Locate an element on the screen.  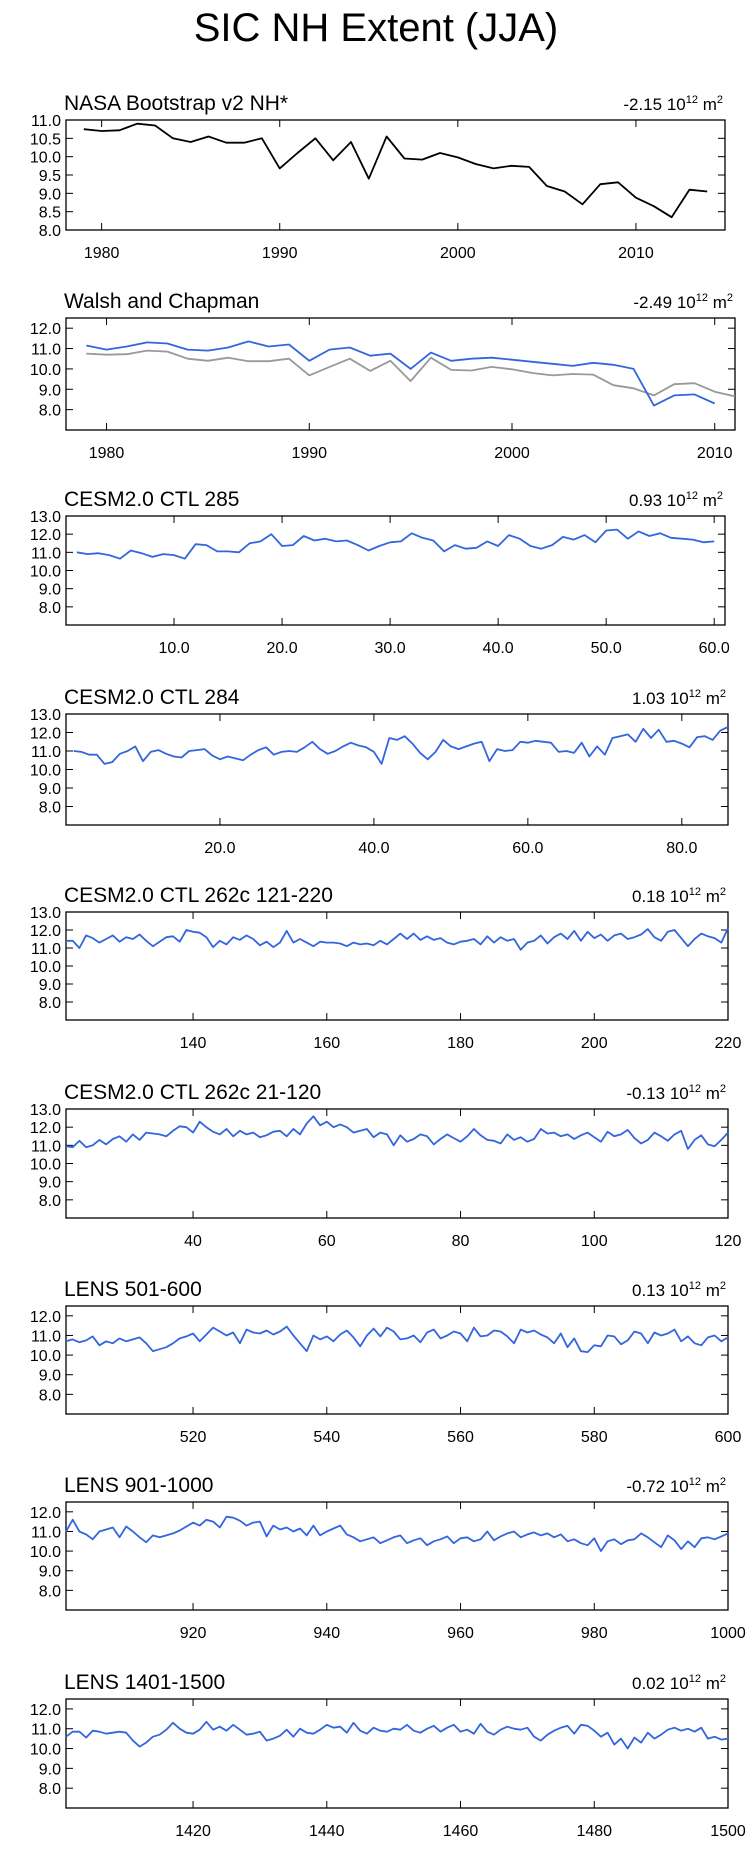
panel-title: CESM2.0 CTL 262c 121-220 is located at coordinates (198, 895).